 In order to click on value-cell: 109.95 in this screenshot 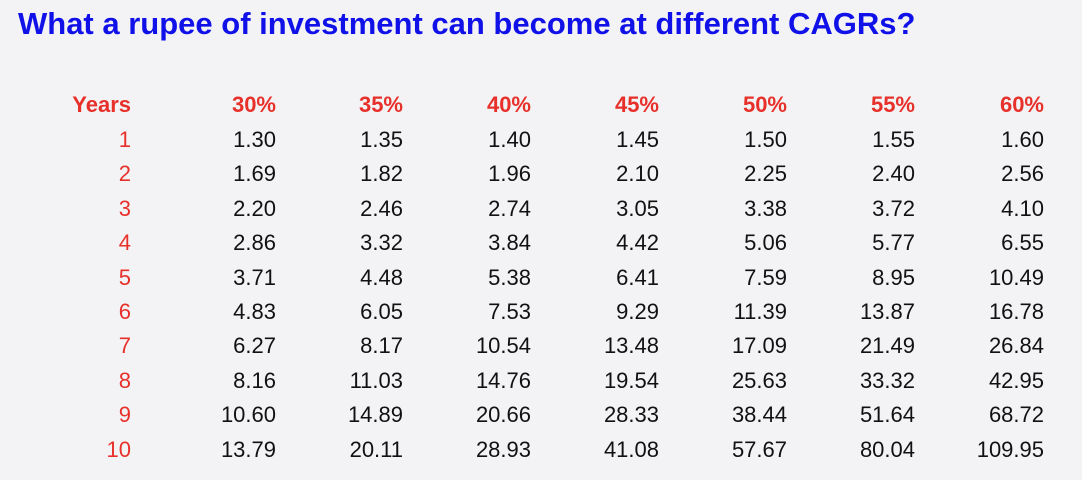, I will do `click(1010, 449)`.